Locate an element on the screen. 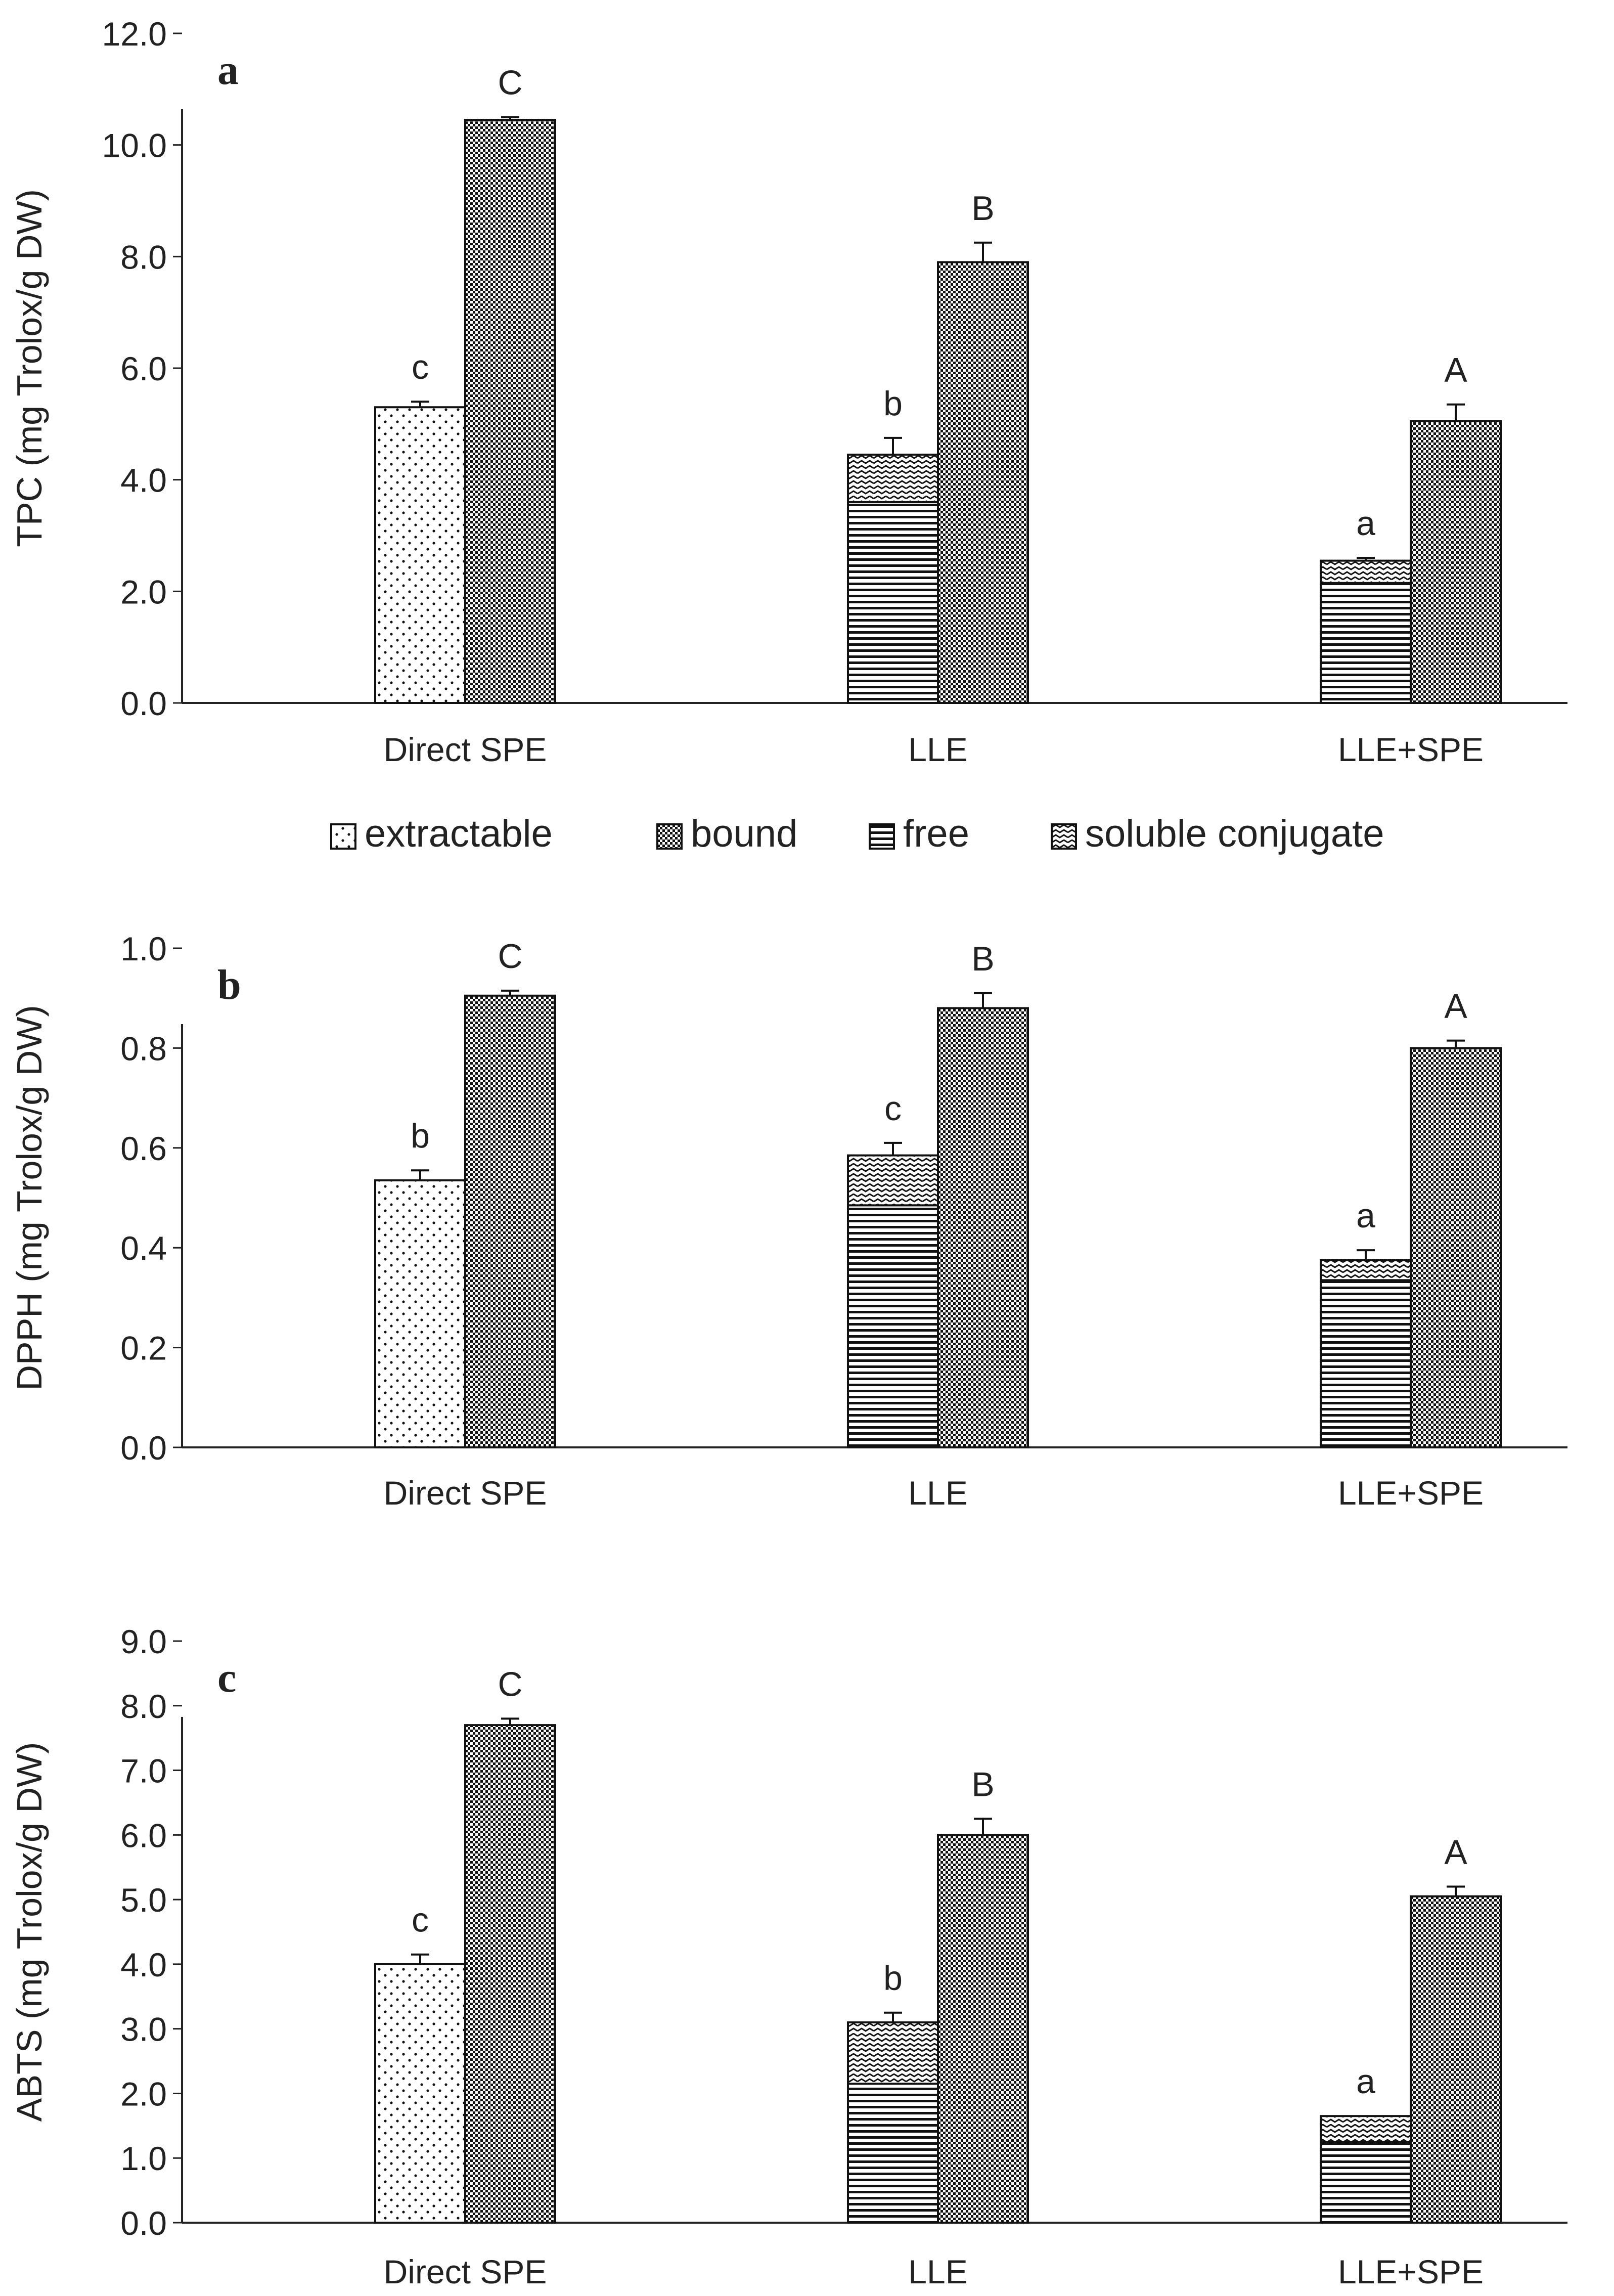 The width and height of the screenshot is (1614, 2296). legend-label: extractable is located at coordinates (459, 833).